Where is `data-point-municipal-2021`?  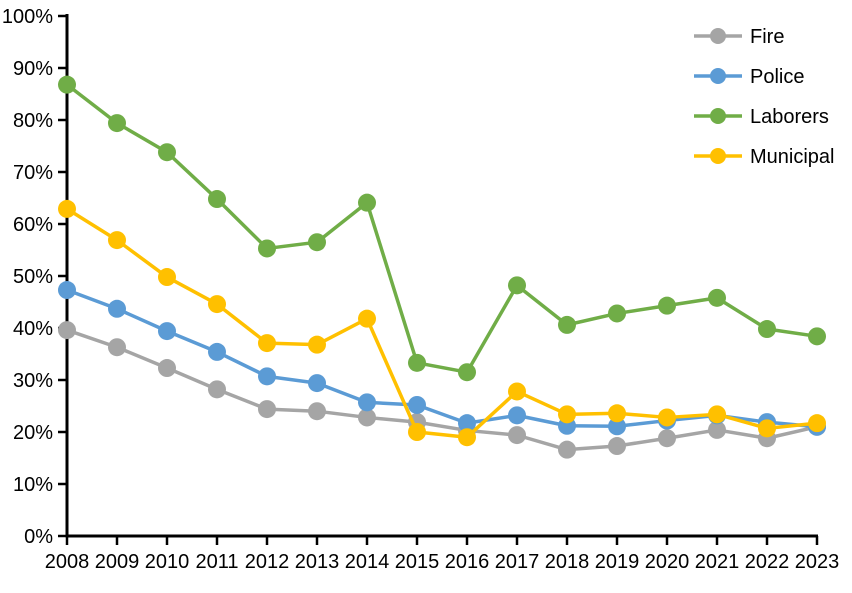 data-point-municipal-2021 is located at coordinates (717, 414).